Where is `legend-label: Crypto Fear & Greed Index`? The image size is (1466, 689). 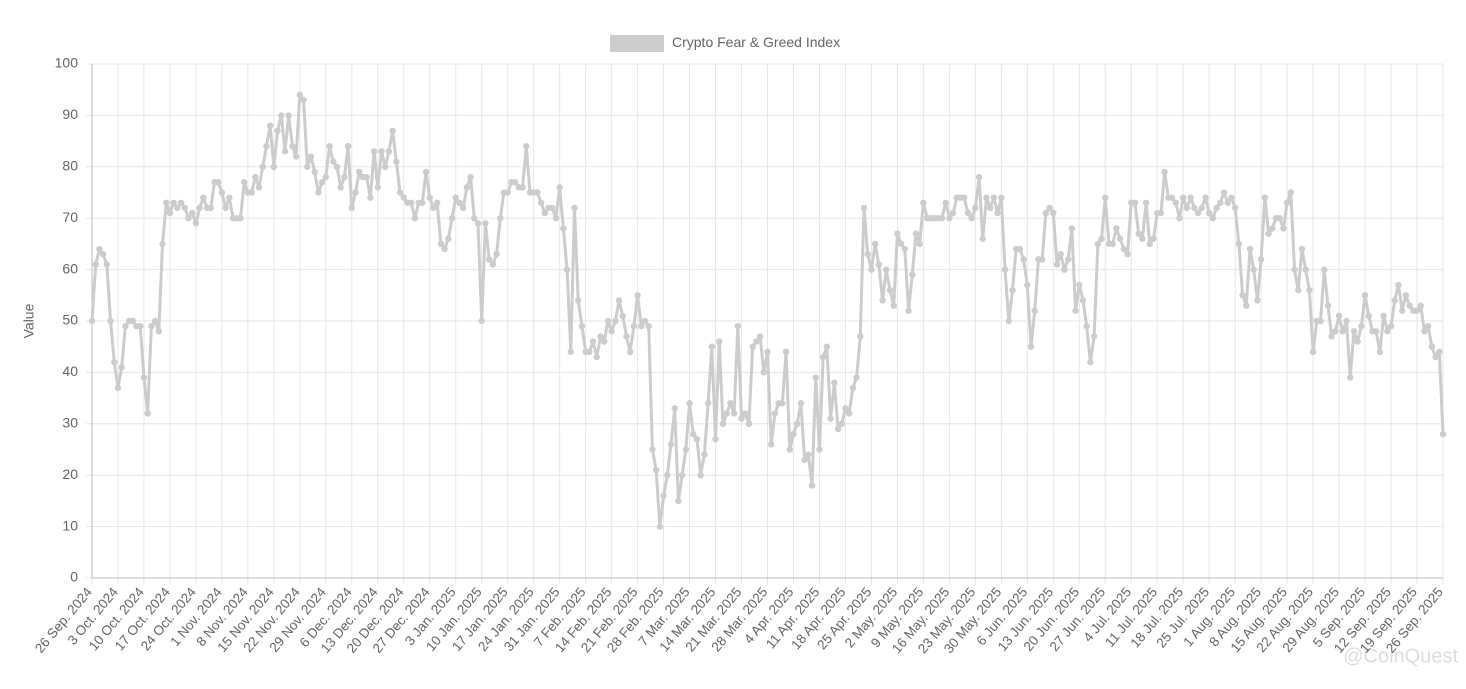
legend-label: Crypto Fear & Greed Index is located at coordinates (756, 42).